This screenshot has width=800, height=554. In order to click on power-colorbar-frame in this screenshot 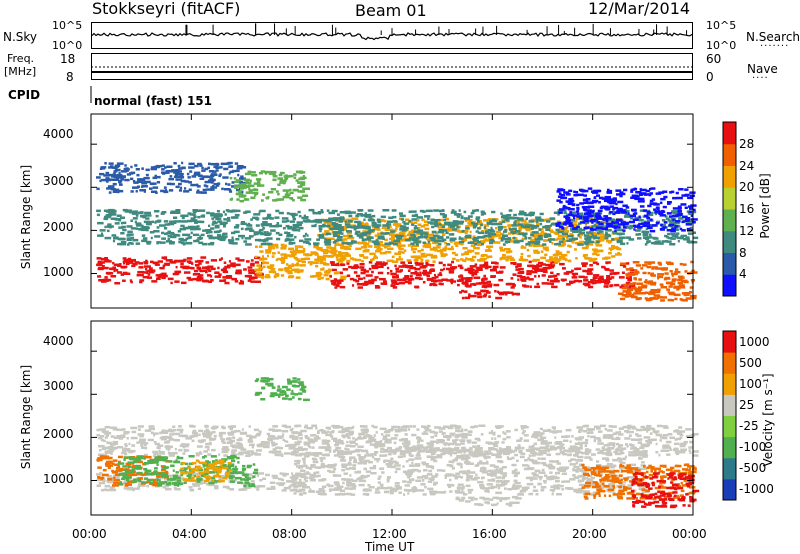, I will do `click(729, 209)`.